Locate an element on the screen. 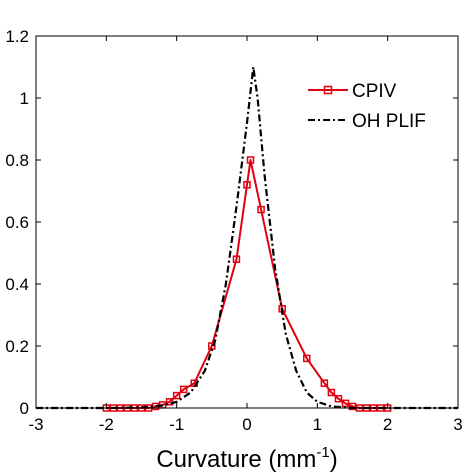  x-tick-label: 0 is located at coordinates (246, 424).